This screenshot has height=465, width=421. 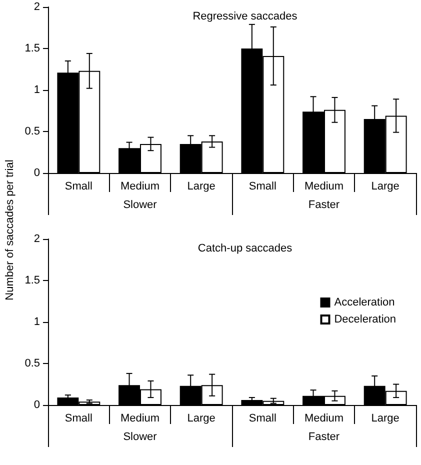 I want to click on legend-label: Acceleration, so click(x=364, y=302).